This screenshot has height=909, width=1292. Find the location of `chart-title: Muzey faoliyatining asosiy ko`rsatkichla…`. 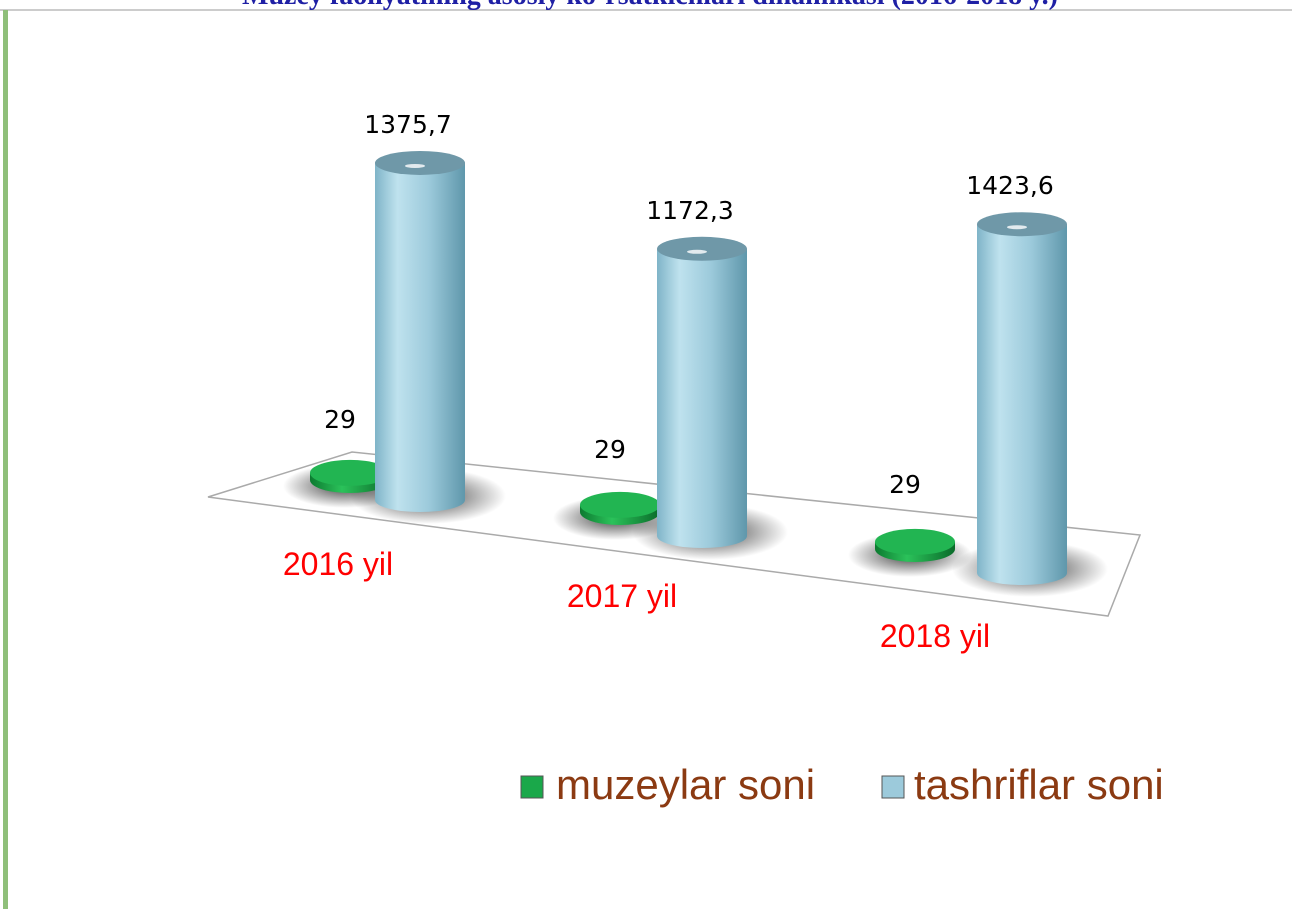

chart-title: Muzey faoliyatining asosiy ko`rsatkichla… is located at coordinates (650, 5).